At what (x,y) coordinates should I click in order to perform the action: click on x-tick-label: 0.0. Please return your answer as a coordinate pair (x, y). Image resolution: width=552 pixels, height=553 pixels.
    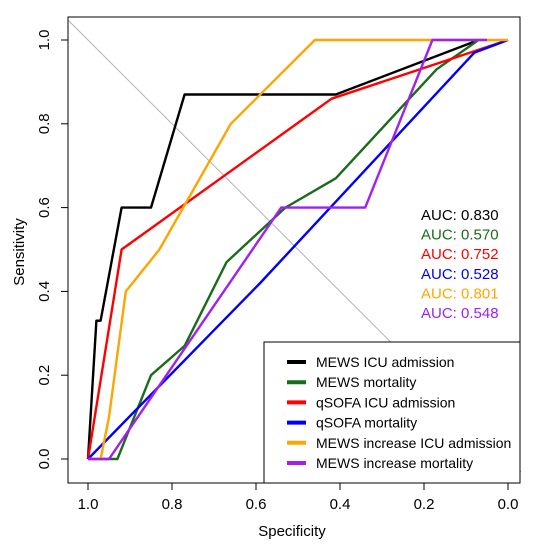
    Looking at the image, I should click on (508, 504).